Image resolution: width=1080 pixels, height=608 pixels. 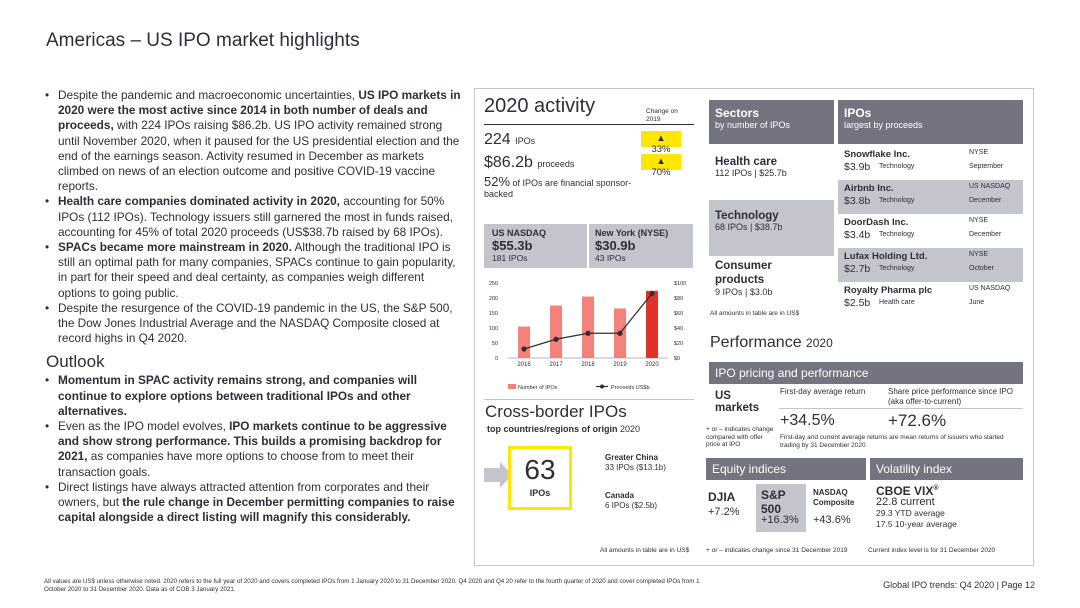 What do you see at coordinates (589, 399) in the screenshot?
I see `section-divider` at bounding box center [589, 399].